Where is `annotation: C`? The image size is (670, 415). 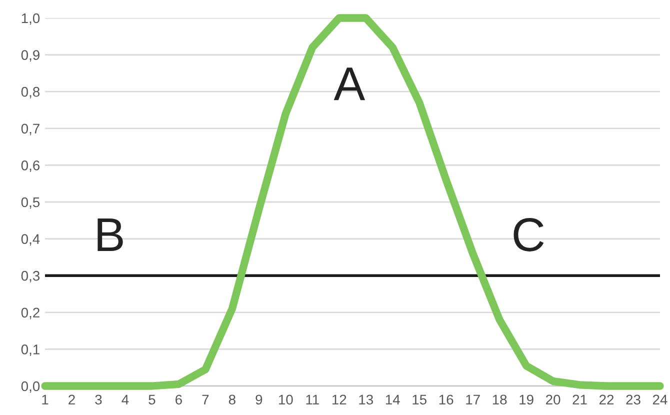 annotation: C is located at coordinates (529, 235).